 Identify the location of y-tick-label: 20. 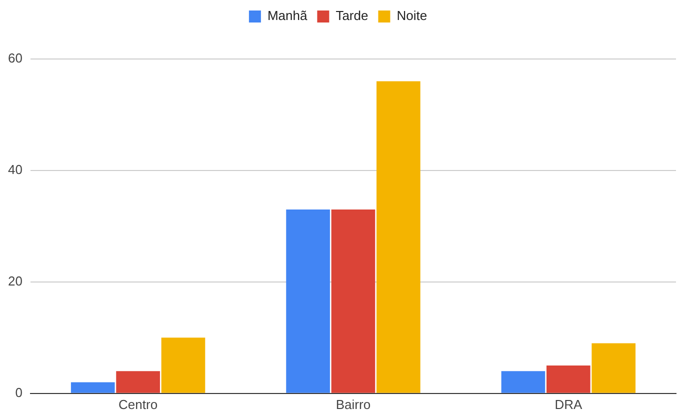
(15, 281).